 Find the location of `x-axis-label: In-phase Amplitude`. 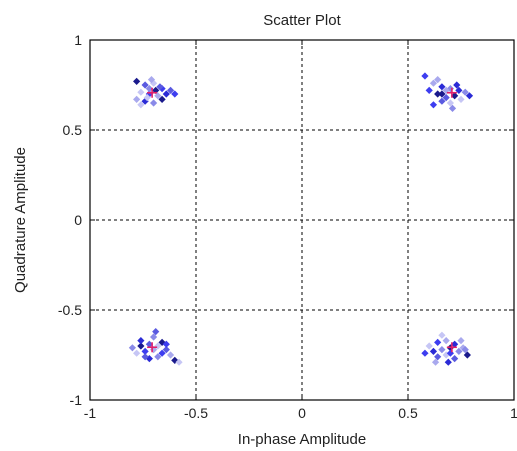

x-axis-label: In-phase Amplitude is located at coordinates (302, 439).